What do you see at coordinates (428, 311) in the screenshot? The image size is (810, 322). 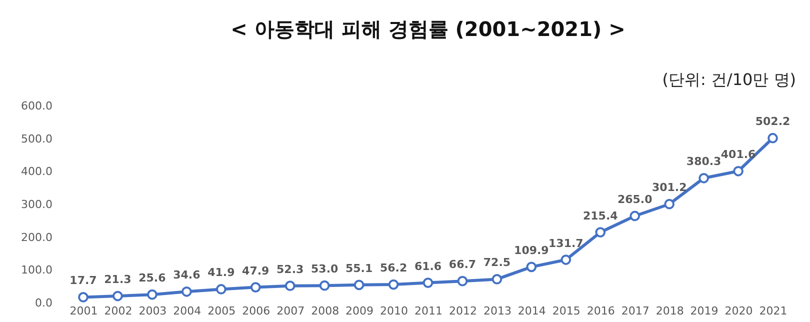 I see `x-tick-label: 2011` at bounding box center [428, 311].